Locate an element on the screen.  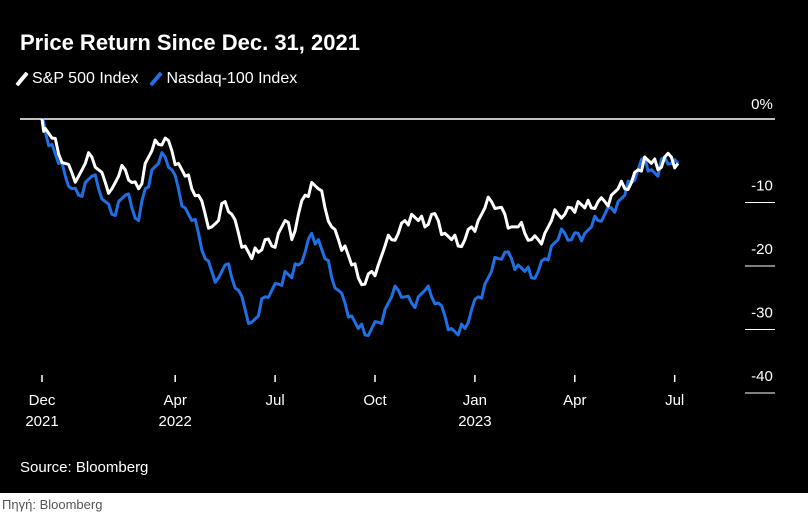
x-tick-label: Jan is located at coordinates (475, 400).